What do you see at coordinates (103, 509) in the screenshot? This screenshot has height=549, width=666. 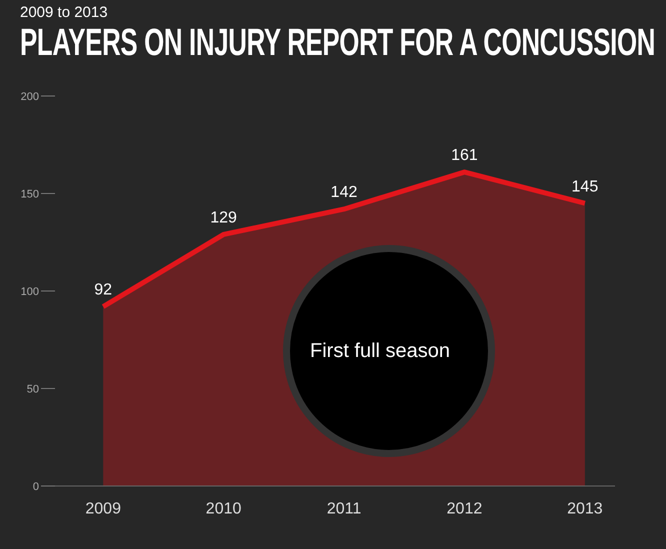 I see `x-tick-label: 2009` at bounding box center [103, 509].